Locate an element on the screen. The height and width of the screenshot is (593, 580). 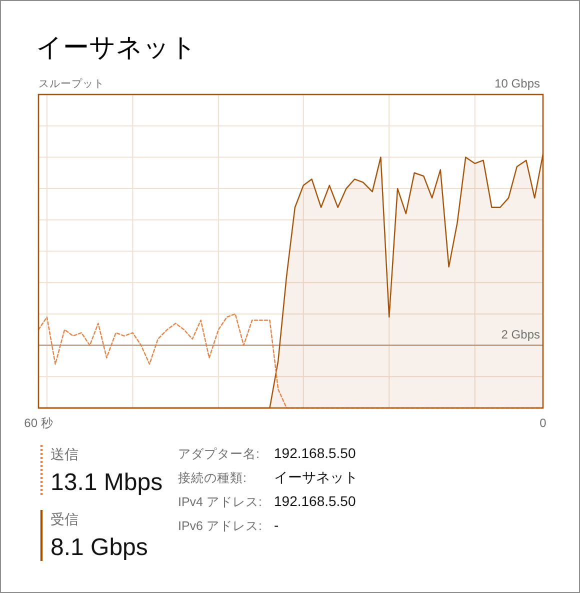
y-axis-title: スループット is located at coordinates (71, 83).